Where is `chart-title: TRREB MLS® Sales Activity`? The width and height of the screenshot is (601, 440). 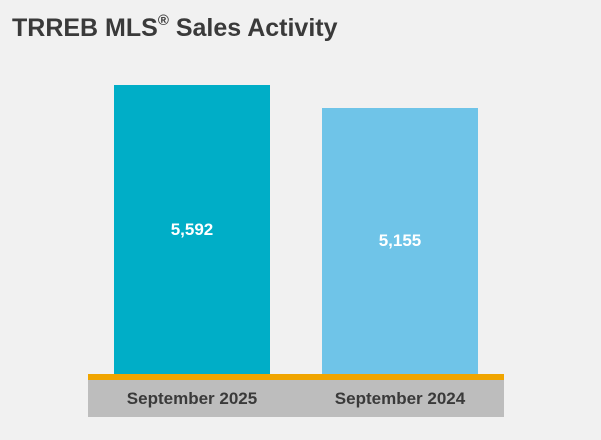
chart-title: TRREB MLS® Sales Activity is located at coordinates (175, 27).